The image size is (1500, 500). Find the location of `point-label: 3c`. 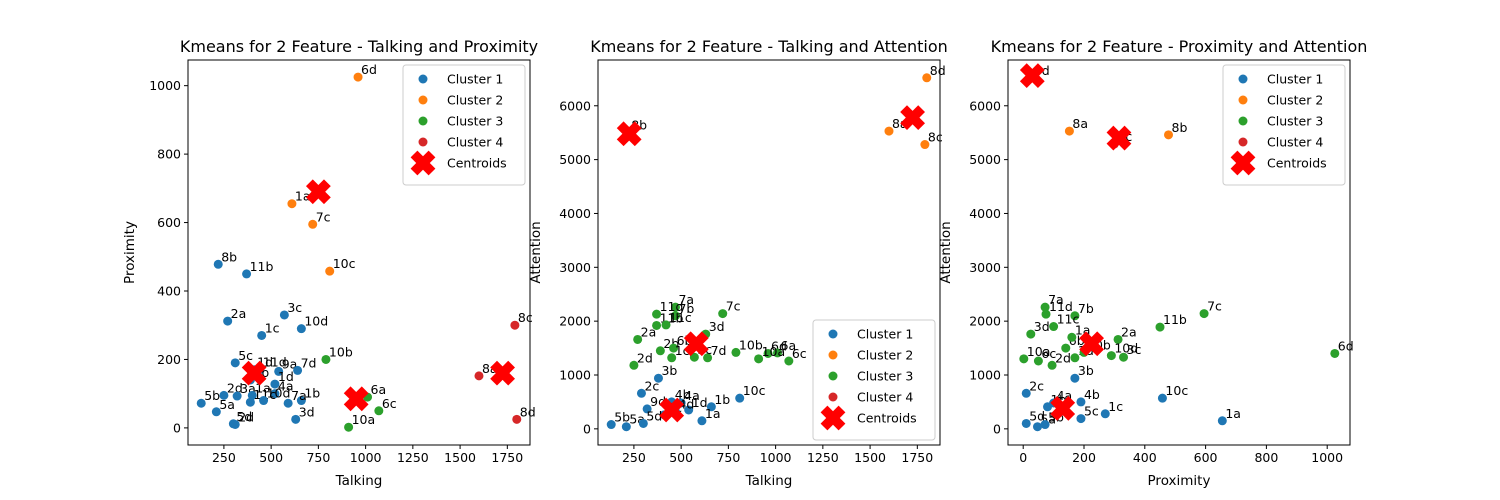

point-label: 3c is located at coordinates (294, 307).